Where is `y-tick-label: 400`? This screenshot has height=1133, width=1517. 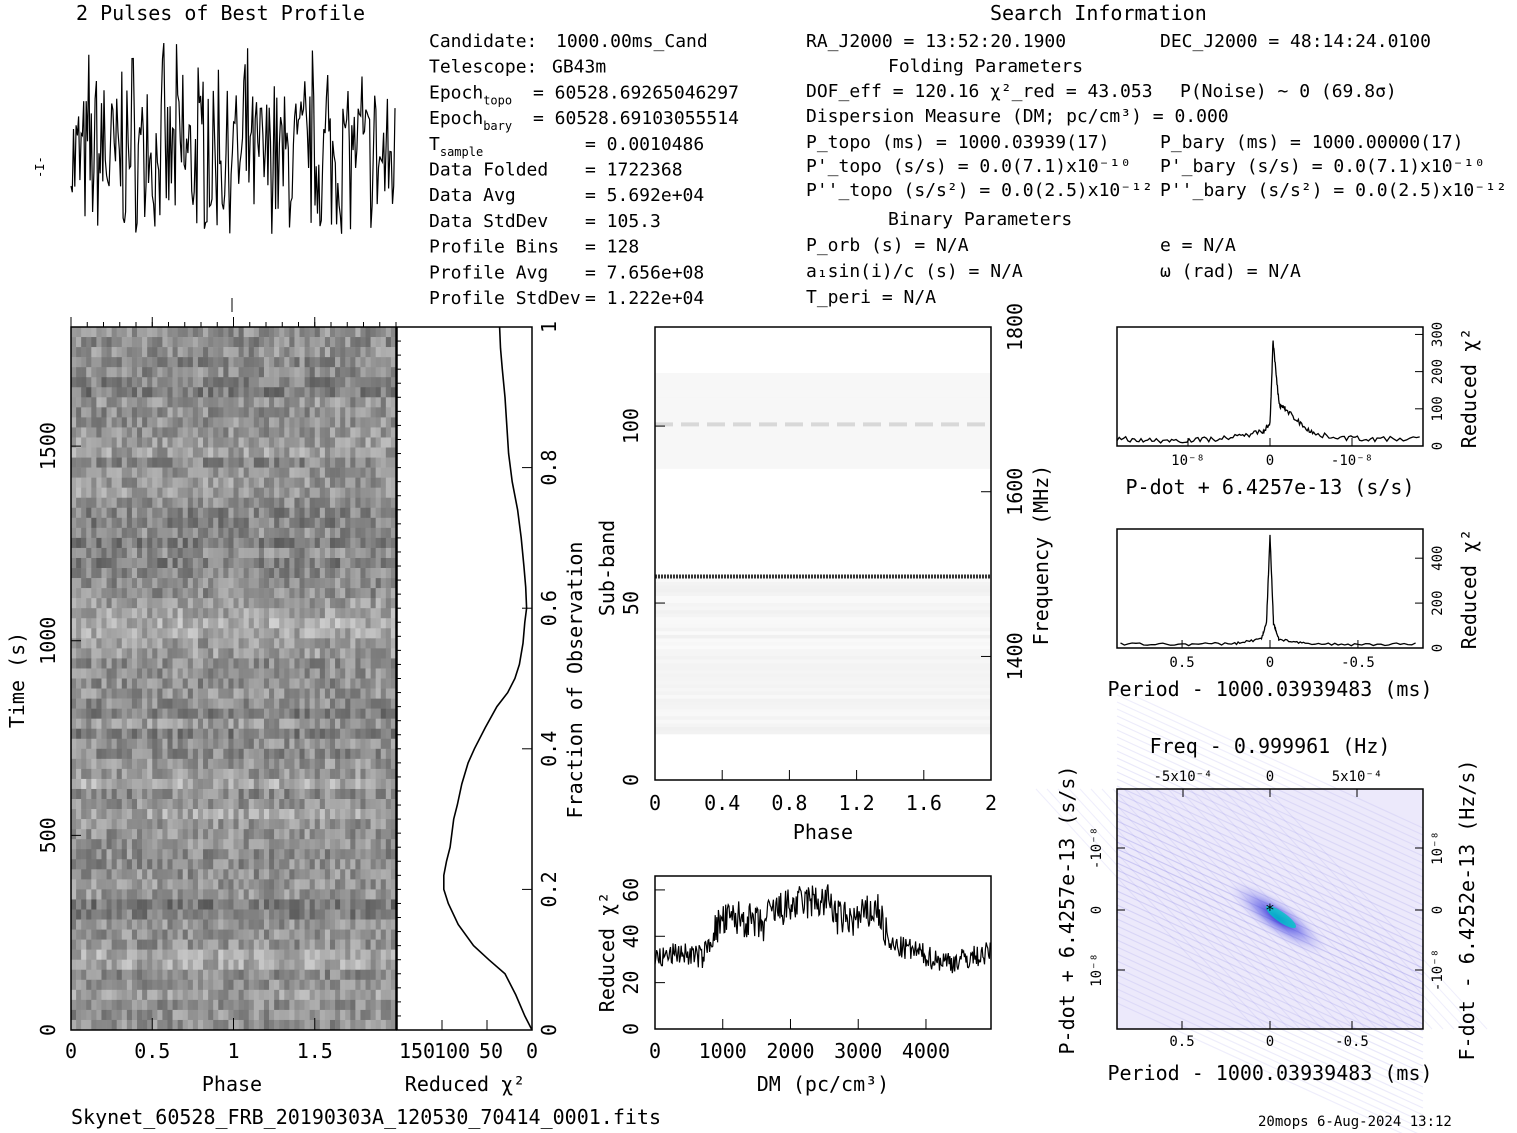
y-tick-label: 400 is located at coordinates (1438, 558).